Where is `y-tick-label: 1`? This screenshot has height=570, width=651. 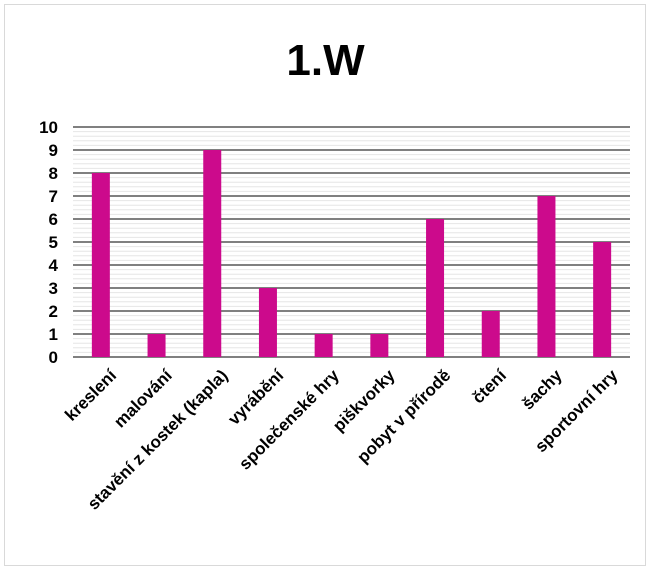 y-tick-label: 1 is located at coordinates (53, 334).